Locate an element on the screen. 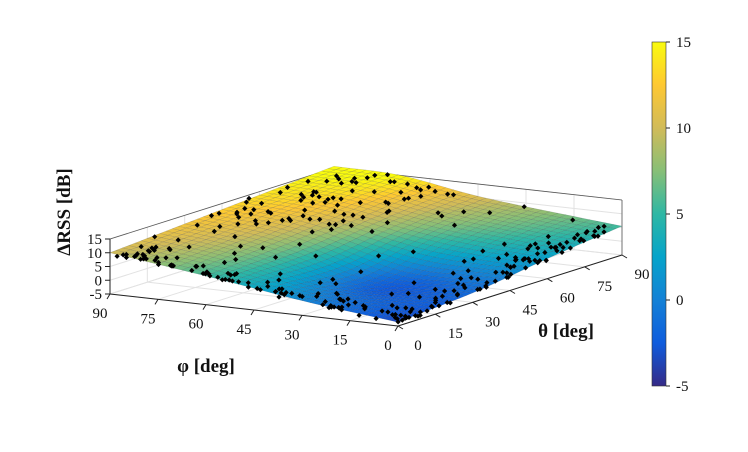 This screenshot has height=452, width=748. x-tick-label: 90 is located at coordinates (100, 314).